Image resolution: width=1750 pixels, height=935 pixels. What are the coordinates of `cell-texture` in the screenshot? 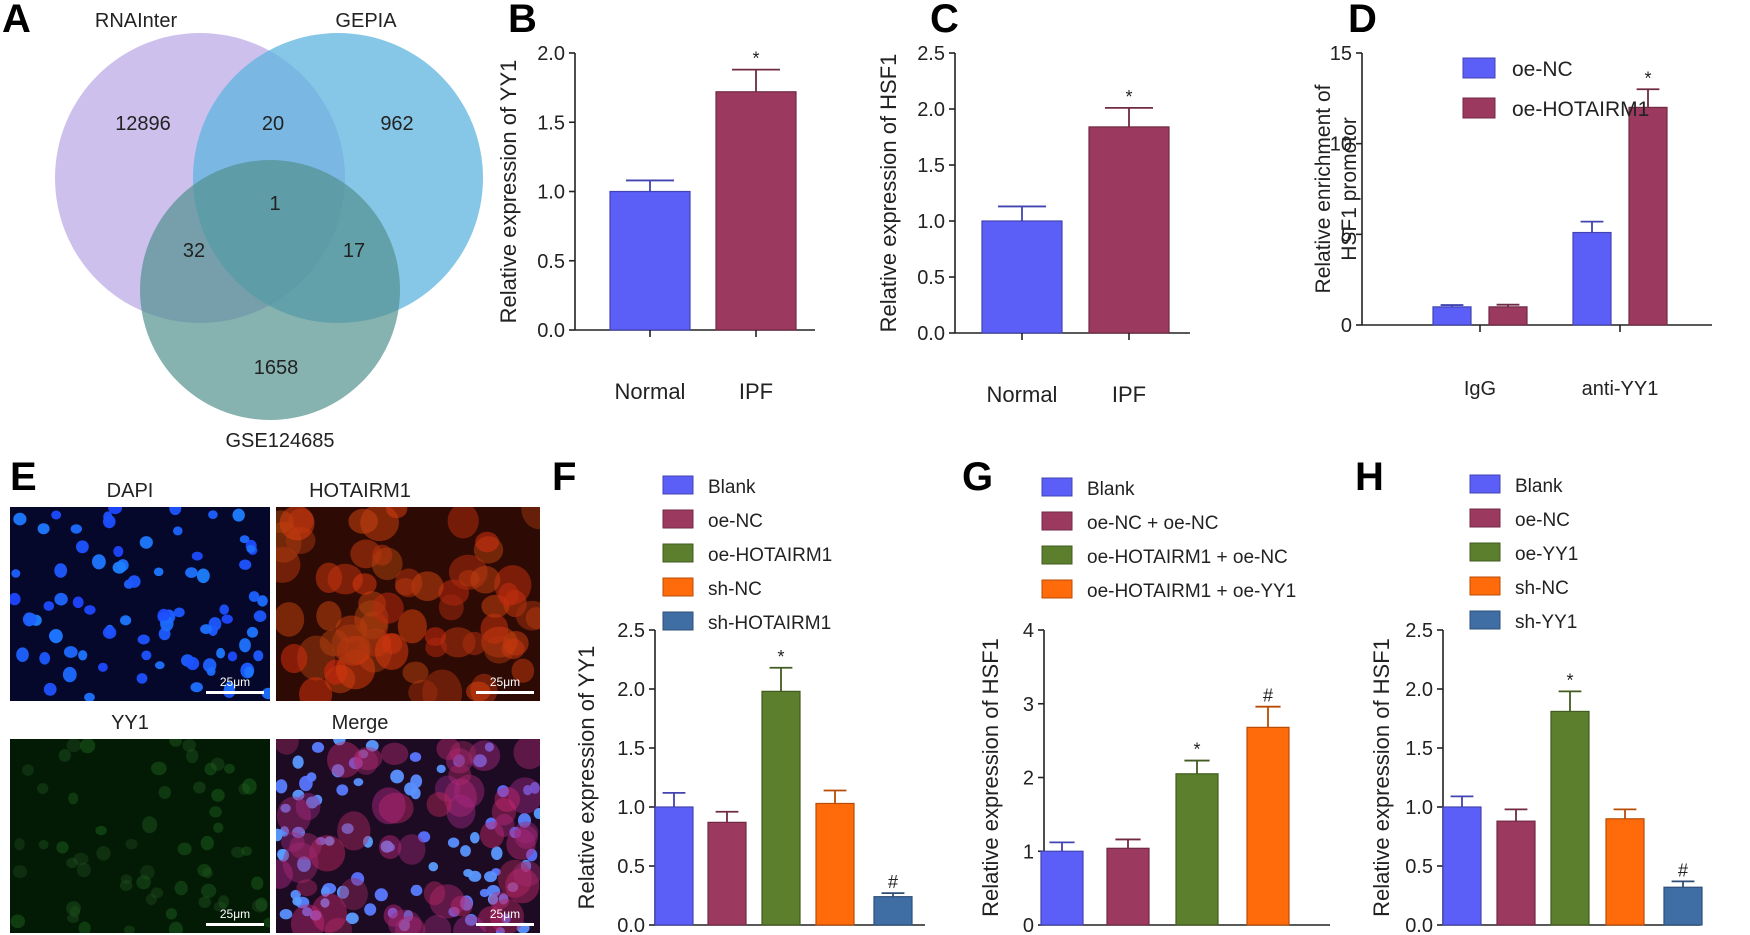 It's located at (408, 604).